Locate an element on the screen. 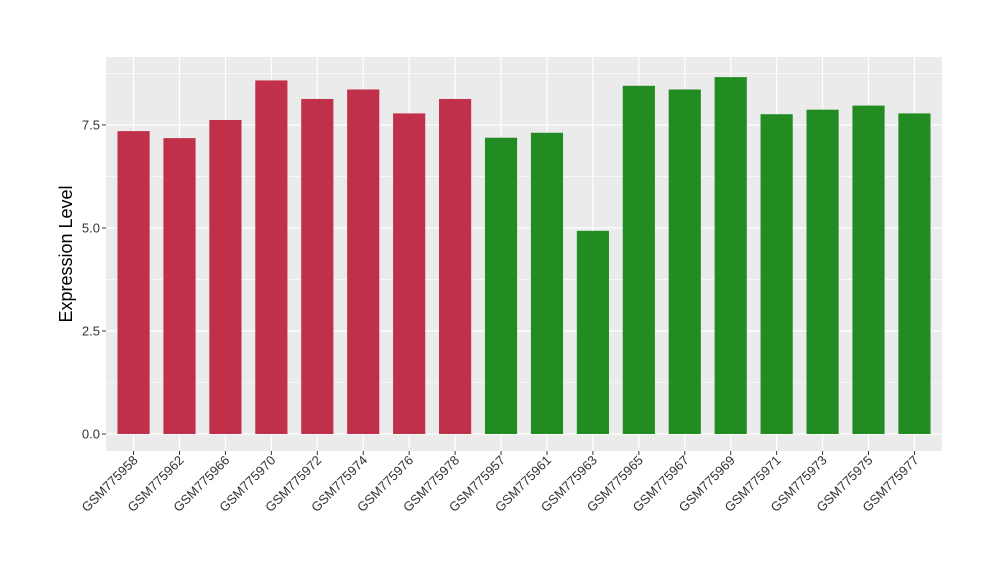 The image size is (1000, 580). y-tick-label: 0.0 is located at coordinates (91, 434).